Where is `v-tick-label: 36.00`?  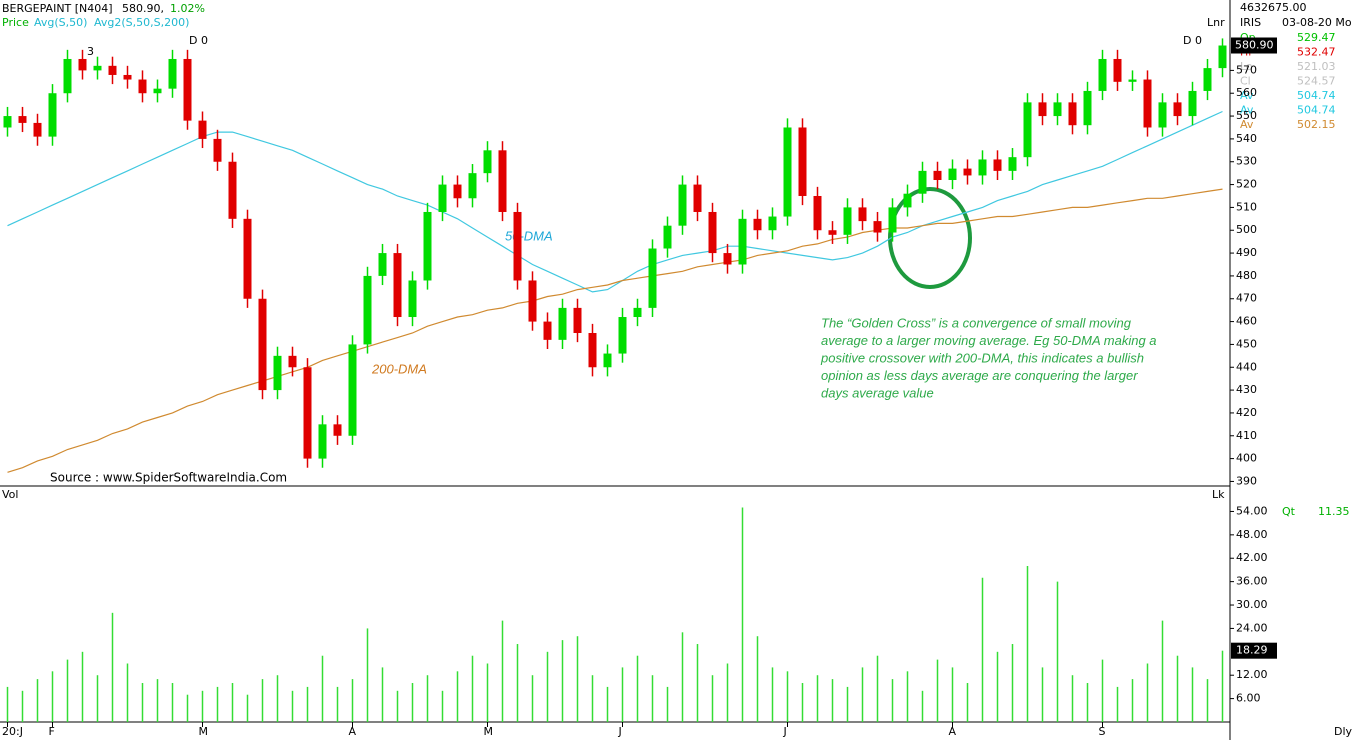 v-tick-label: 36.00 is located at coordinates (1252, 581).